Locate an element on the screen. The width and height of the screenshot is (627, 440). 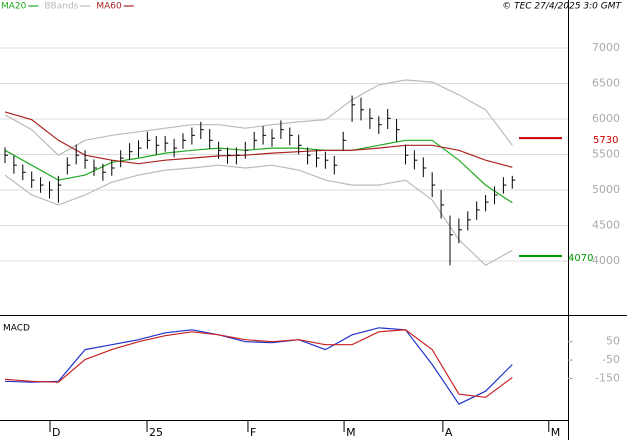
y-tick-label: 7000 is located at coordinates (606, 47).